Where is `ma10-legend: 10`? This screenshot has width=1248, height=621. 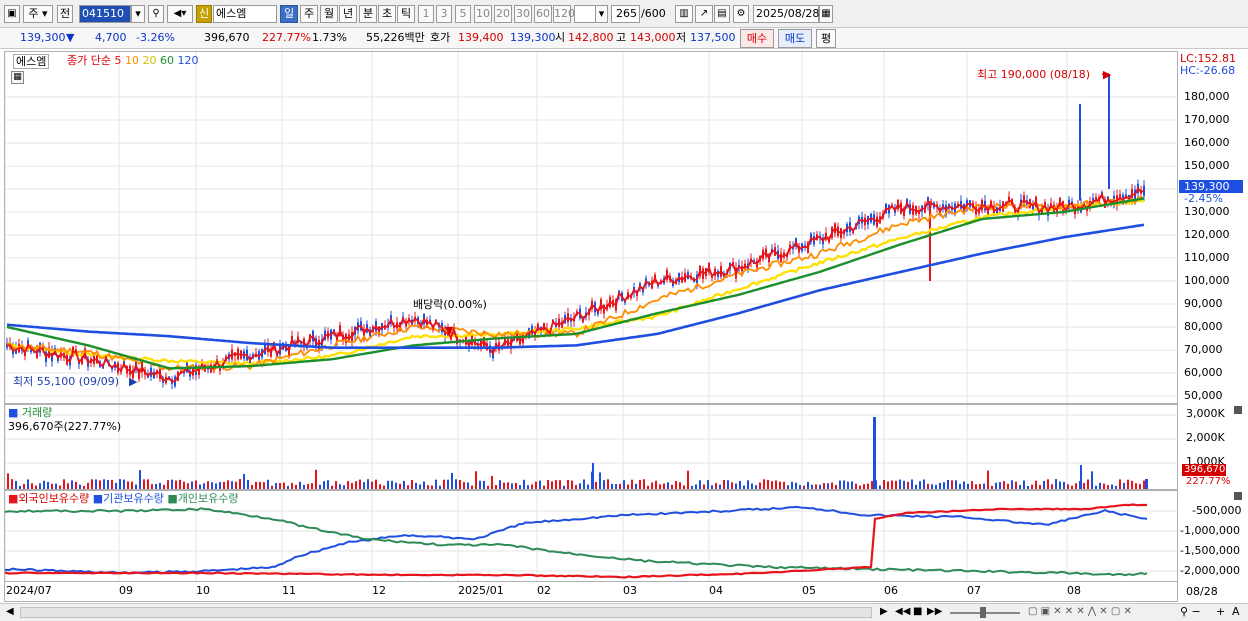
ma10-legend: 10 is located at coordinates (131, 60).